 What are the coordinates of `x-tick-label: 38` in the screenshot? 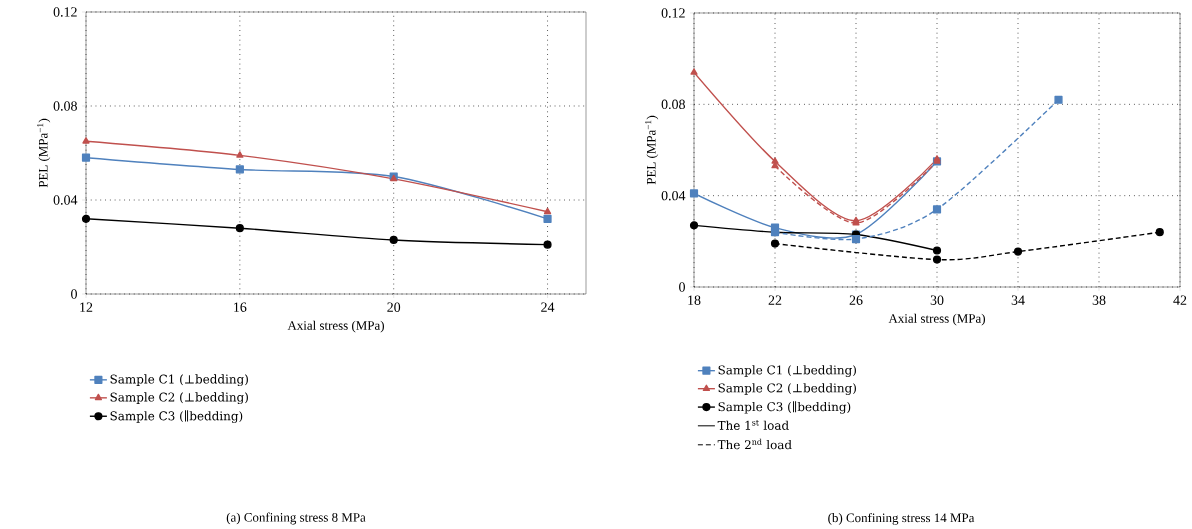 It's located at (1099, 300).